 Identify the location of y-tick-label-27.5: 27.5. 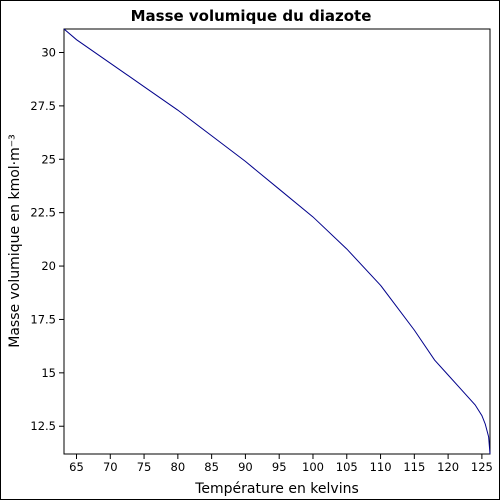
(43, 106).